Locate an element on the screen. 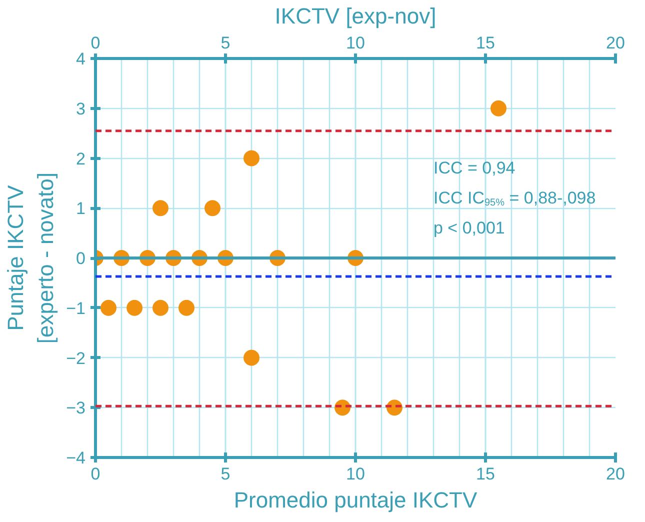 The width and height of the screenshot is (645, 522). x-tick-label: 0 is located at coordinates (95, 43).